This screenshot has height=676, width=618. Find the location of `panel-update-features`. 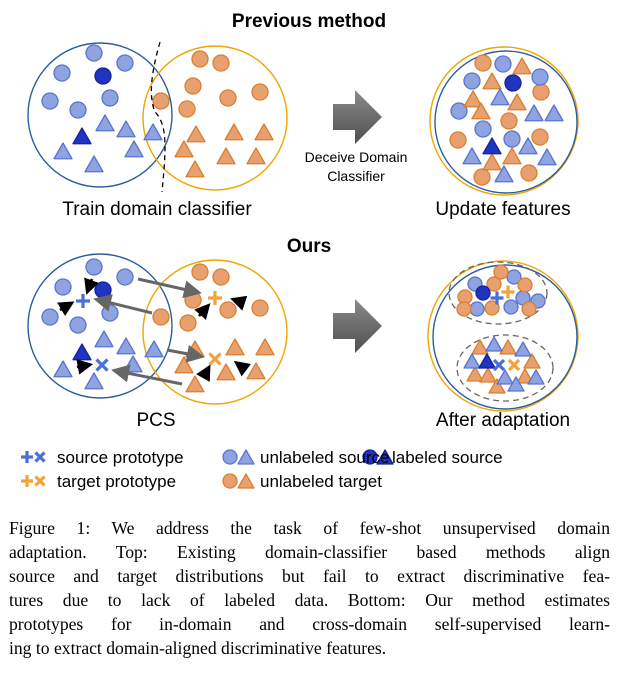

panel-update-features is located at coordinates (504, 121).